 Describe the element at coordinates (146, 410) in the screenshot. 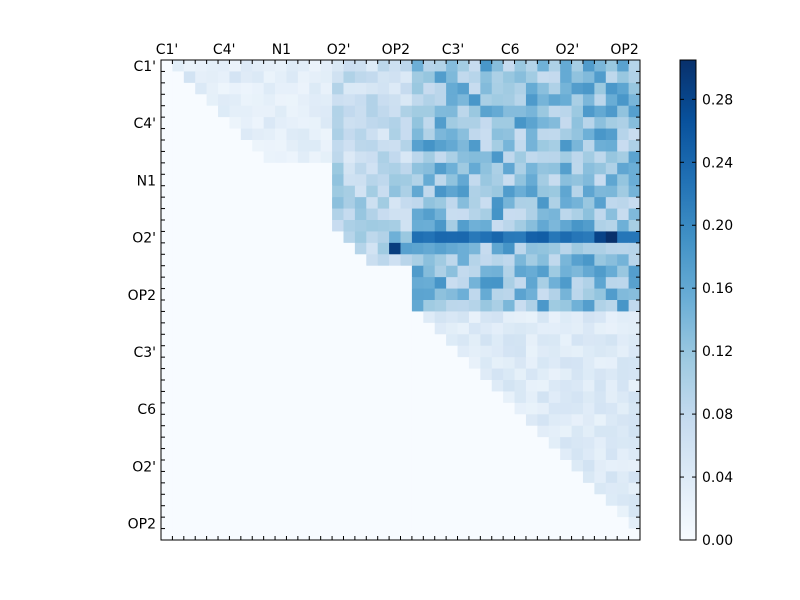

I see `y-tick-label: C6` at that location.